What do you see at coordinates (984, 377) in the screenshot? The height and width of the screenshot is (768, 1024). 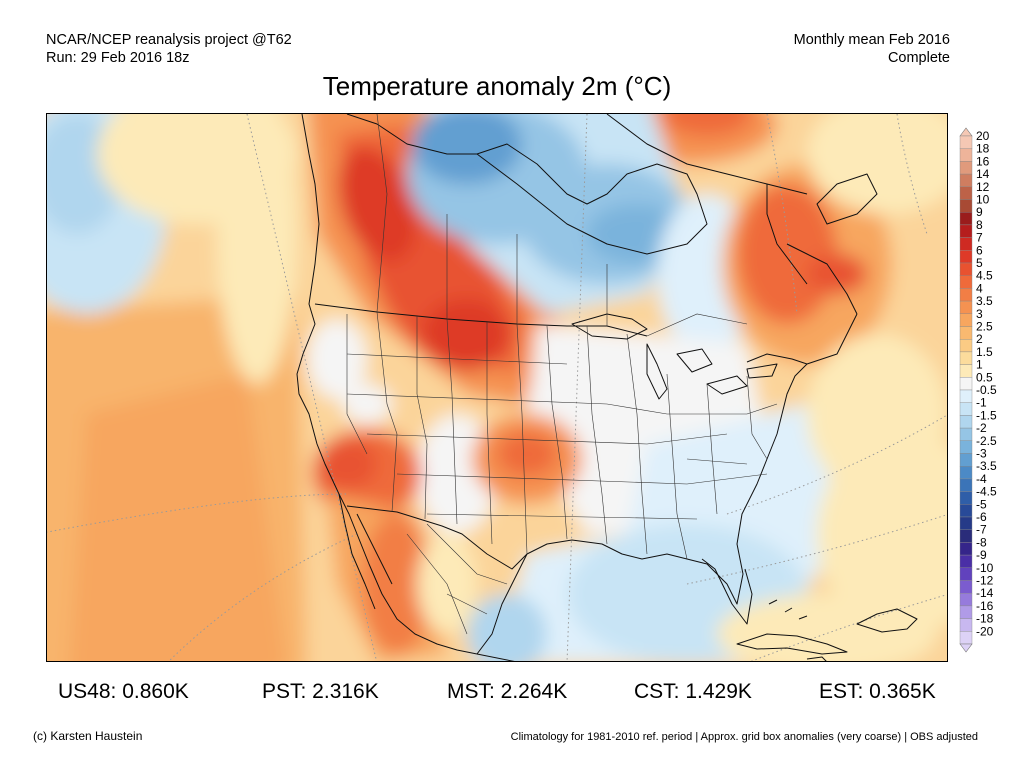 I see `legend-label: 0.5` at bounding box center [984, 377].